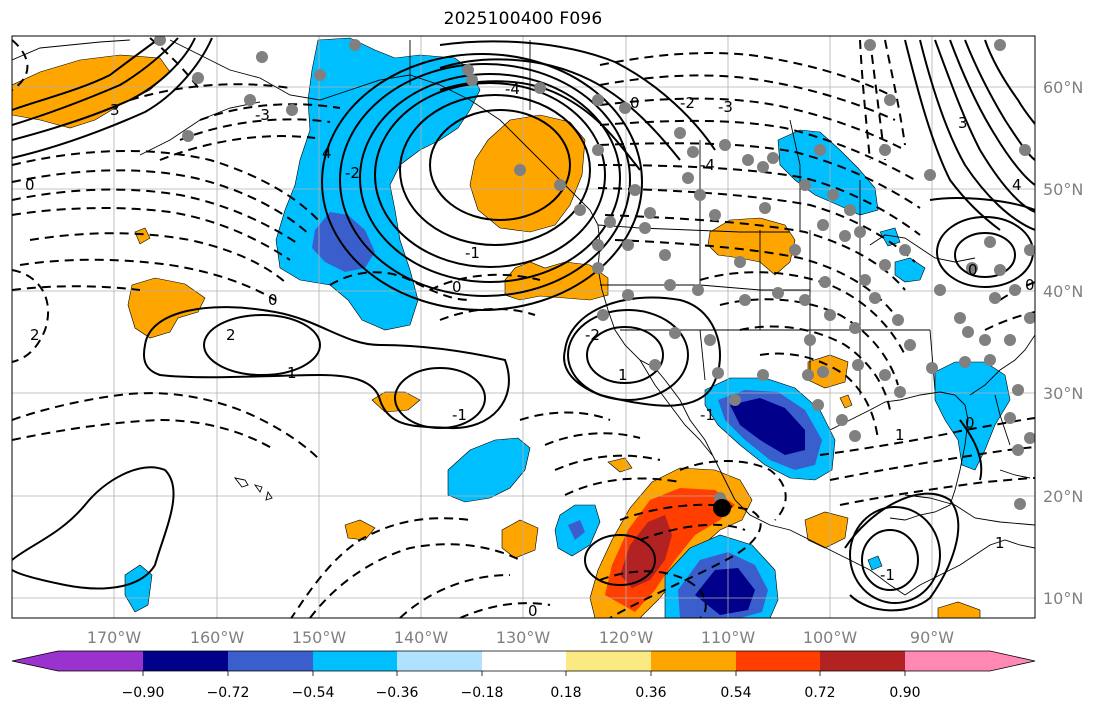 The height and width of the screenshot is (712, 1105). What do you see at coordinates (91, 91) in the screenshot?
I see `positive-anomaly-bering` at bounding box center [91, 91].